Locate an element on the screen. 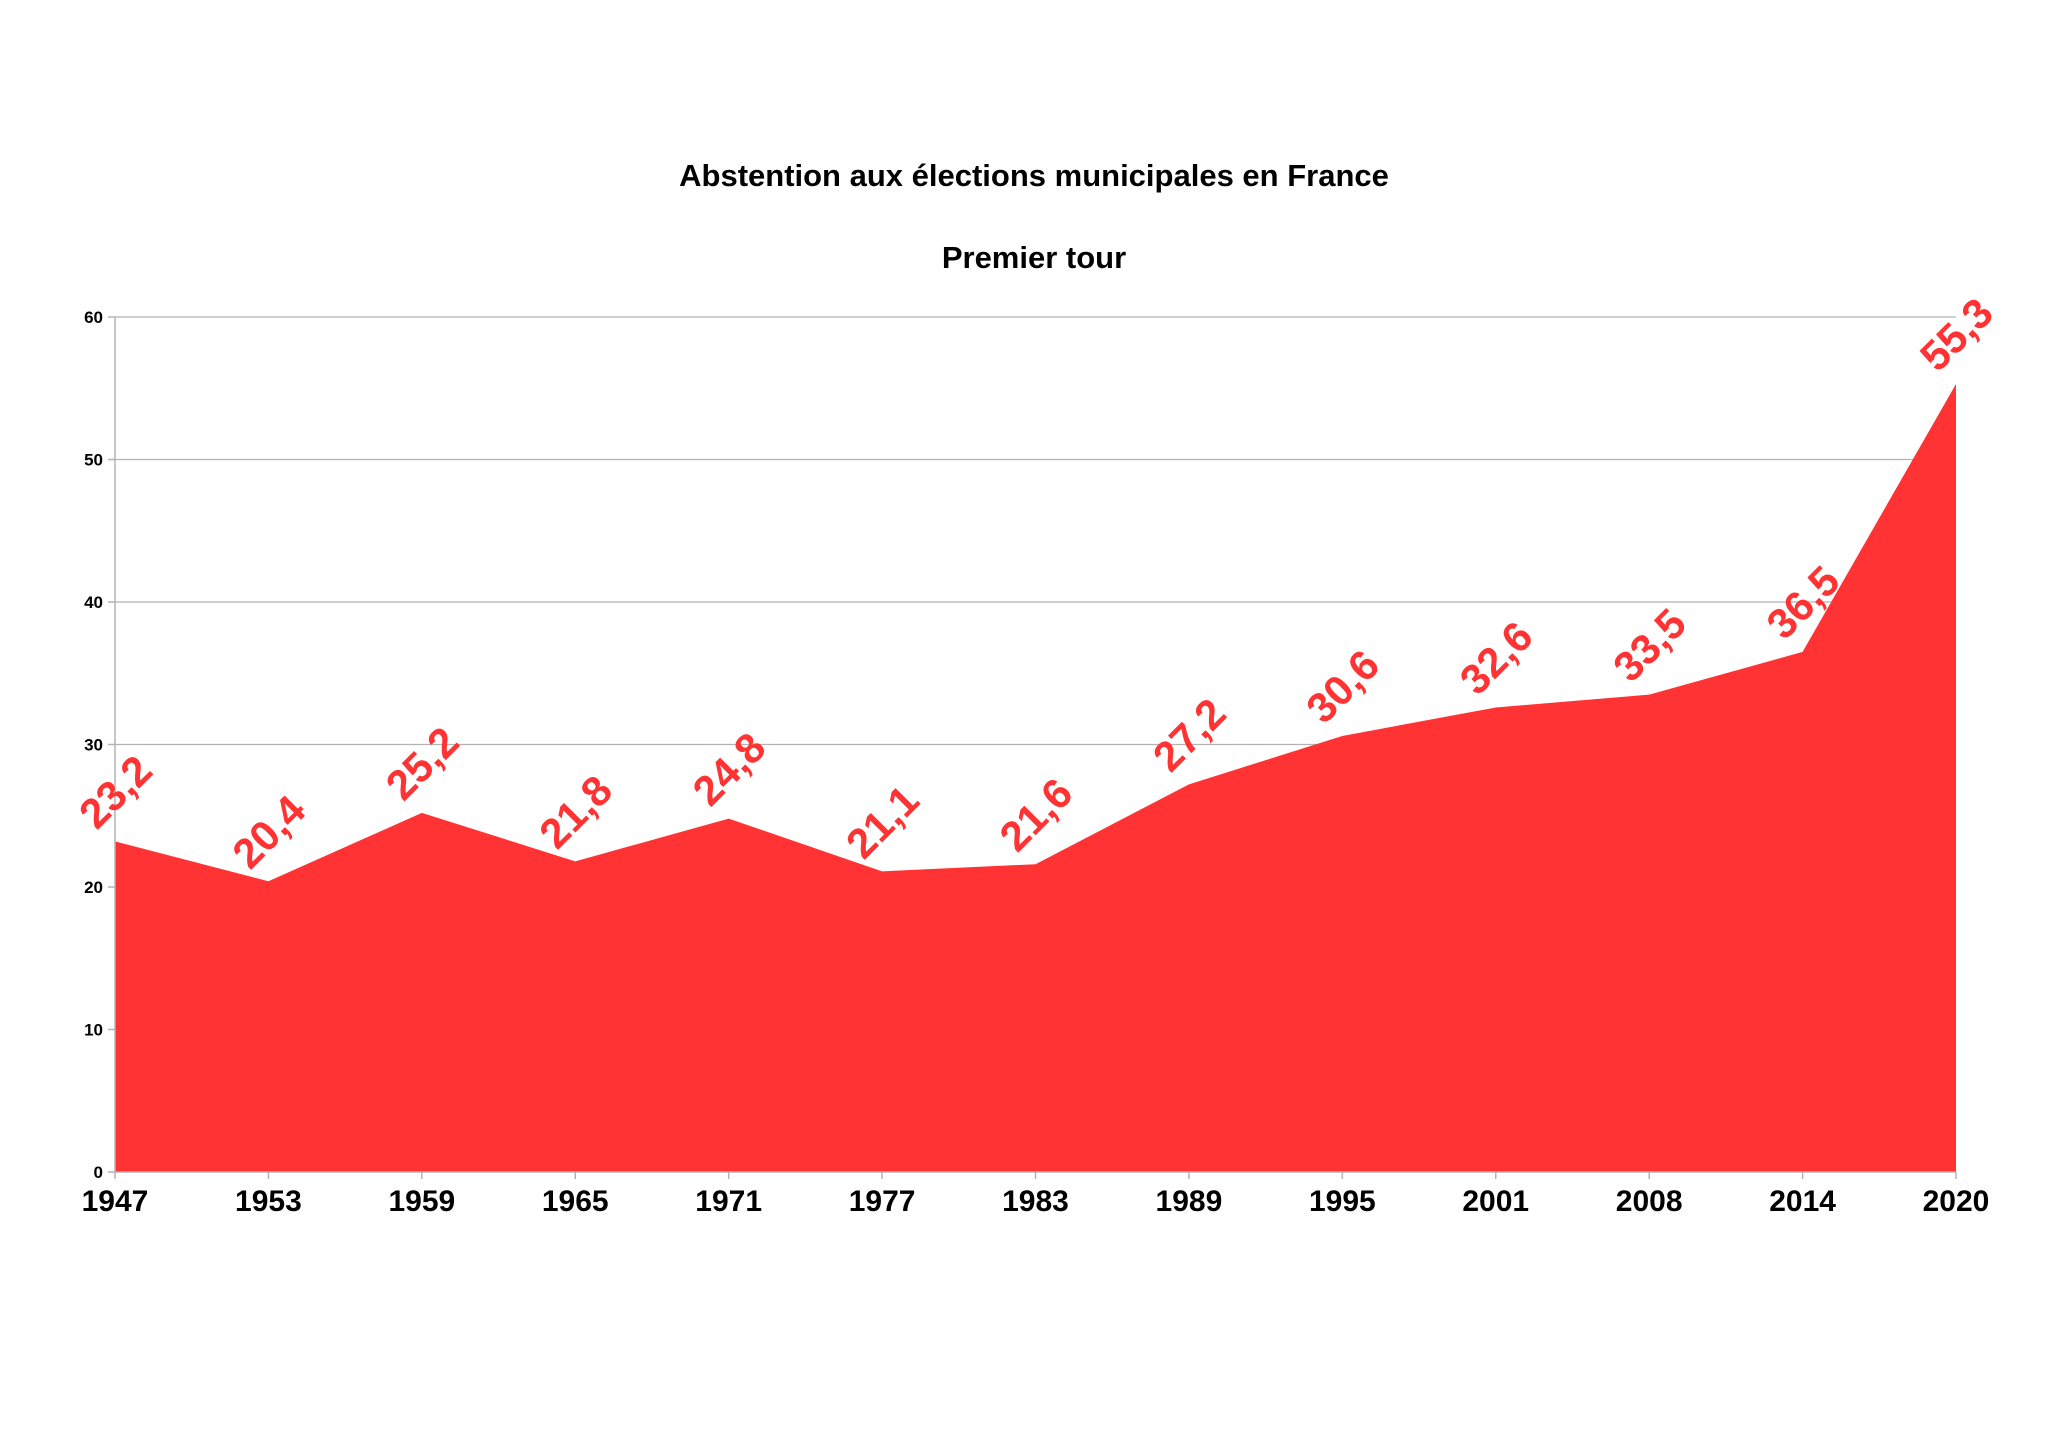 The image size is (2048, 1447). data-label: 27,2 is located at coordinates (1189, 734).